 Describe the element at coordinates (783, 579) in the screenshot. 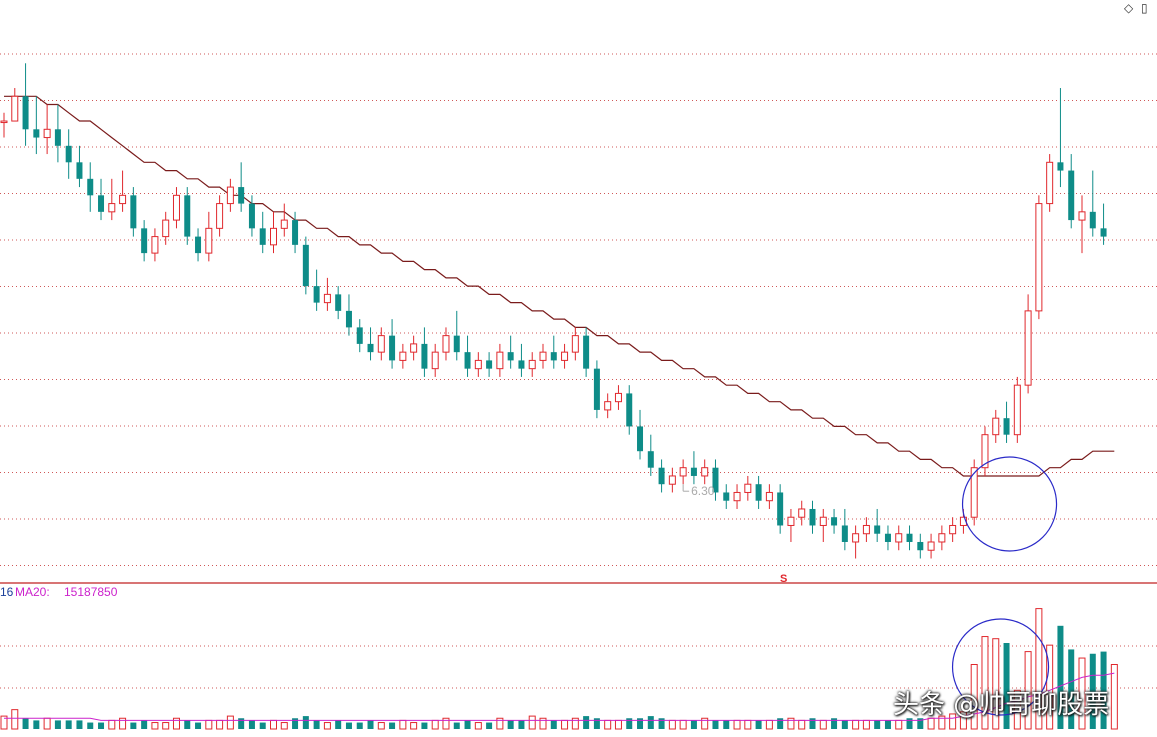

I see `signal-marker: S` at that location.